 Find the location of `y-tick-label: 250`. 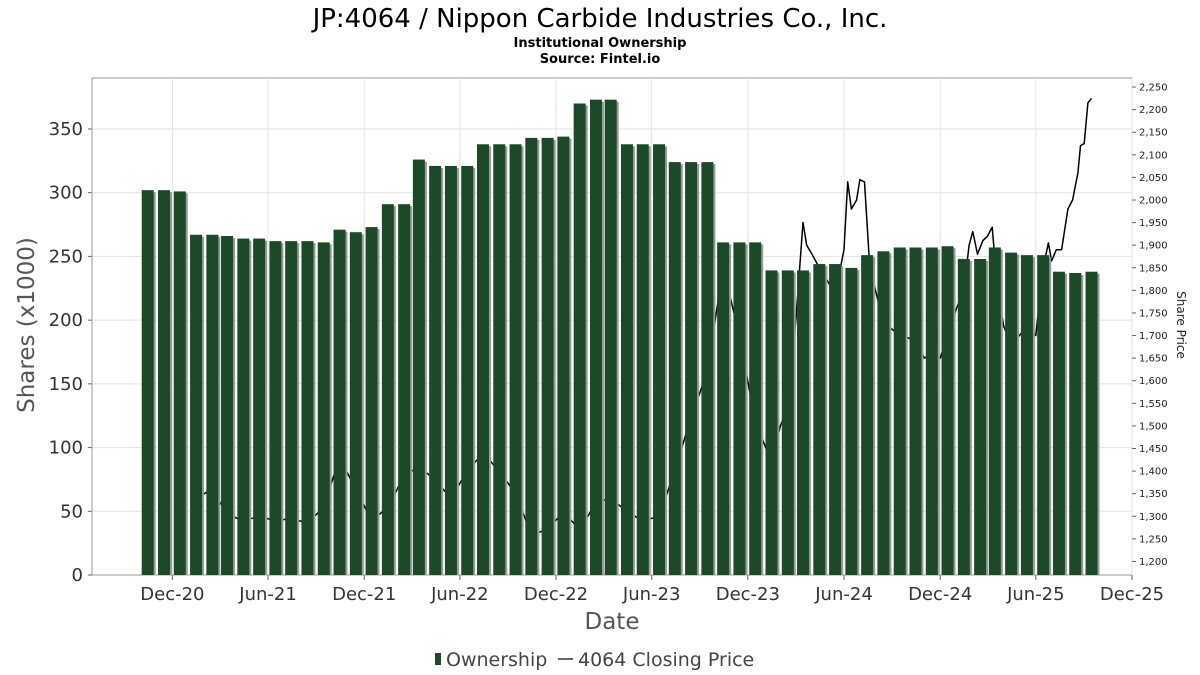

y-tick-label: 250 is located at coordinates (66, 256).